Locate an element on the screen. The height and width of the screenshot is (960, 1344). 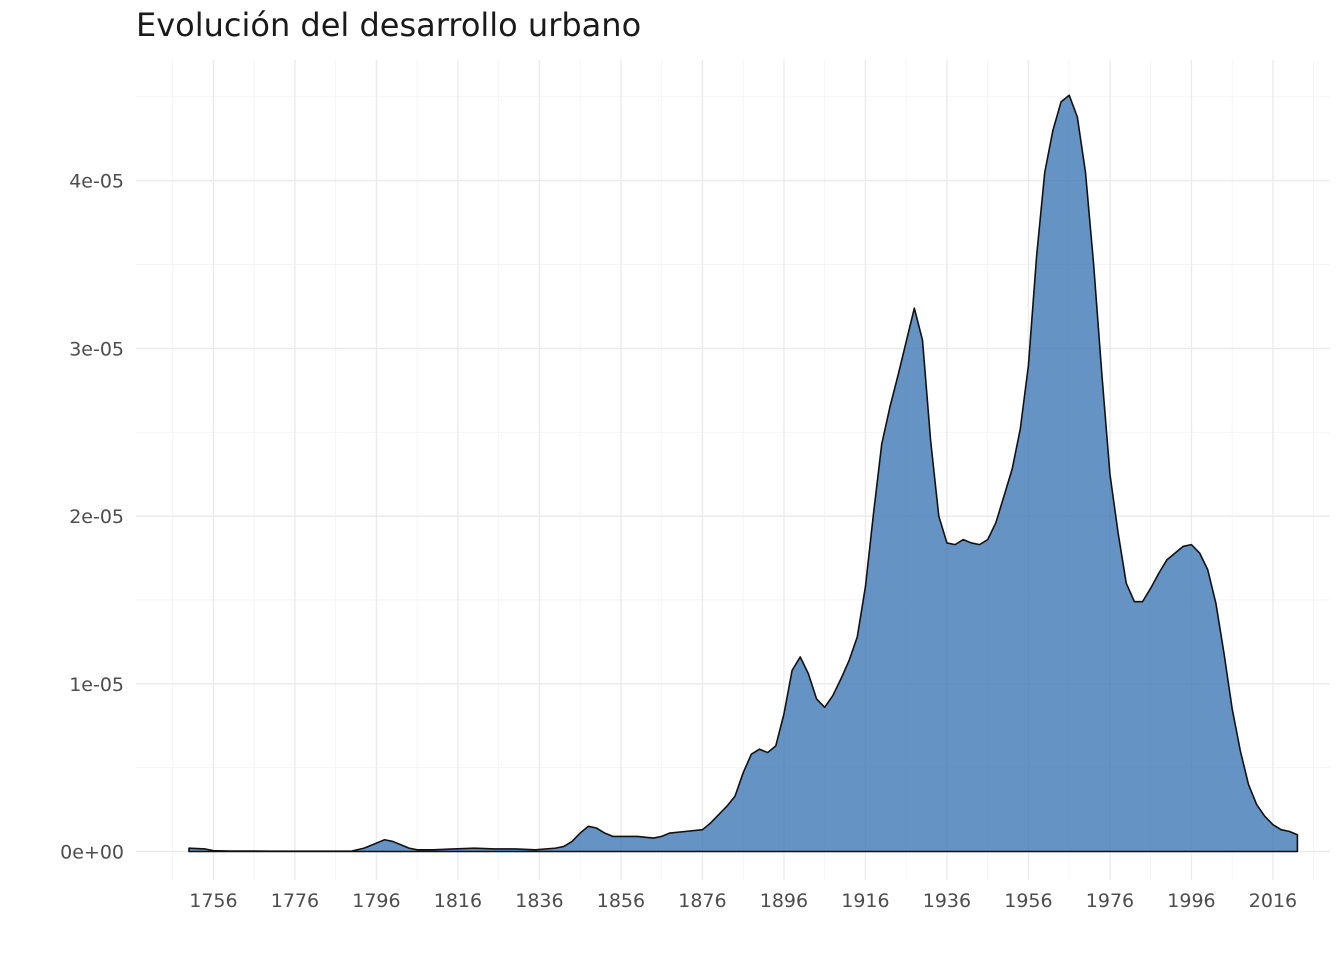
x-tick-label: 1916 is located at coordinates (865, 901).